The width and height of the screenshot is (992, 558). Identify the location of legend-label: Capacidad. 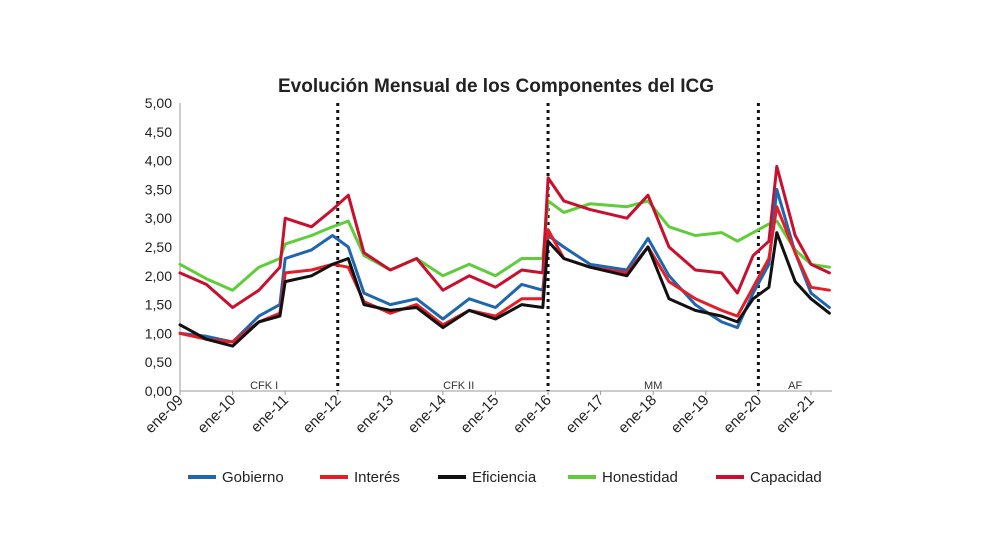
(786, 477).